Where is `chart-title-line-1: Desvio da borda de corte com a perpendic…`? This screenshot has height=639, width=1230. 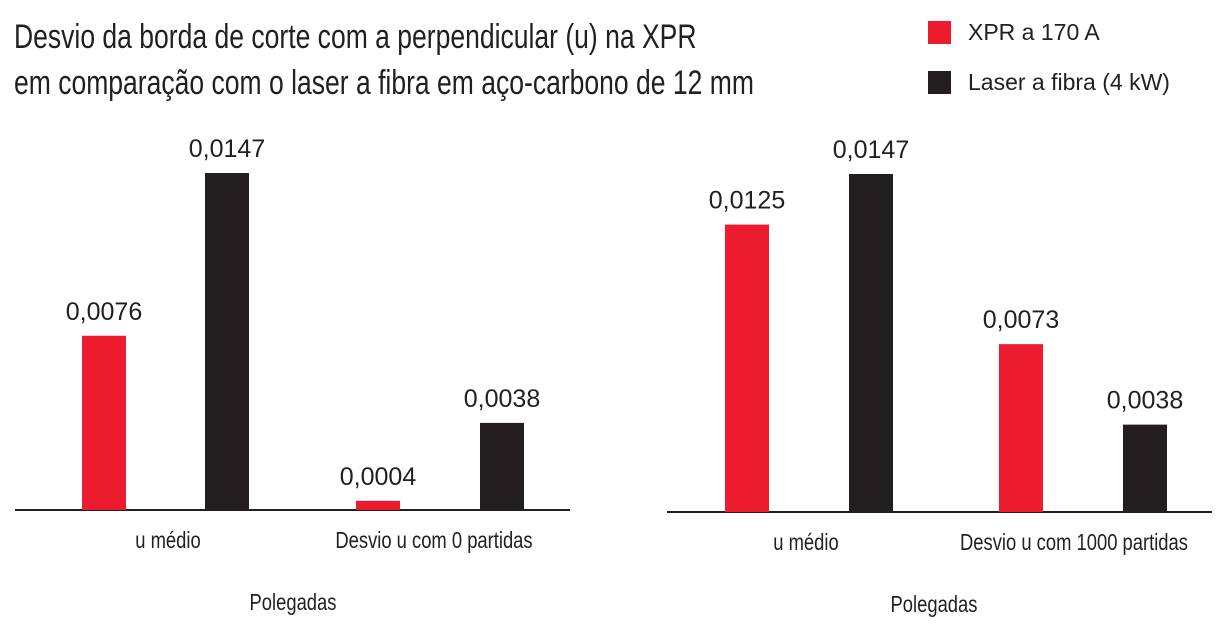 chart-title-line-1: Desvio da borda de corte com a perpendic… is located at coordinates (355, 37).